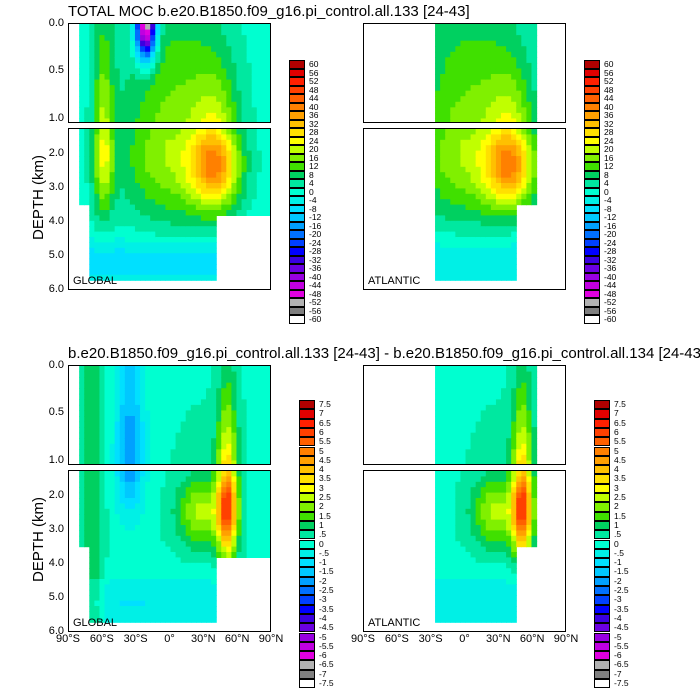 The width and height of the screenshot is (700, 700). Describe the element at coordinates (610, 310) in the screenshot. I see `colorbar-label: -56` at that location.